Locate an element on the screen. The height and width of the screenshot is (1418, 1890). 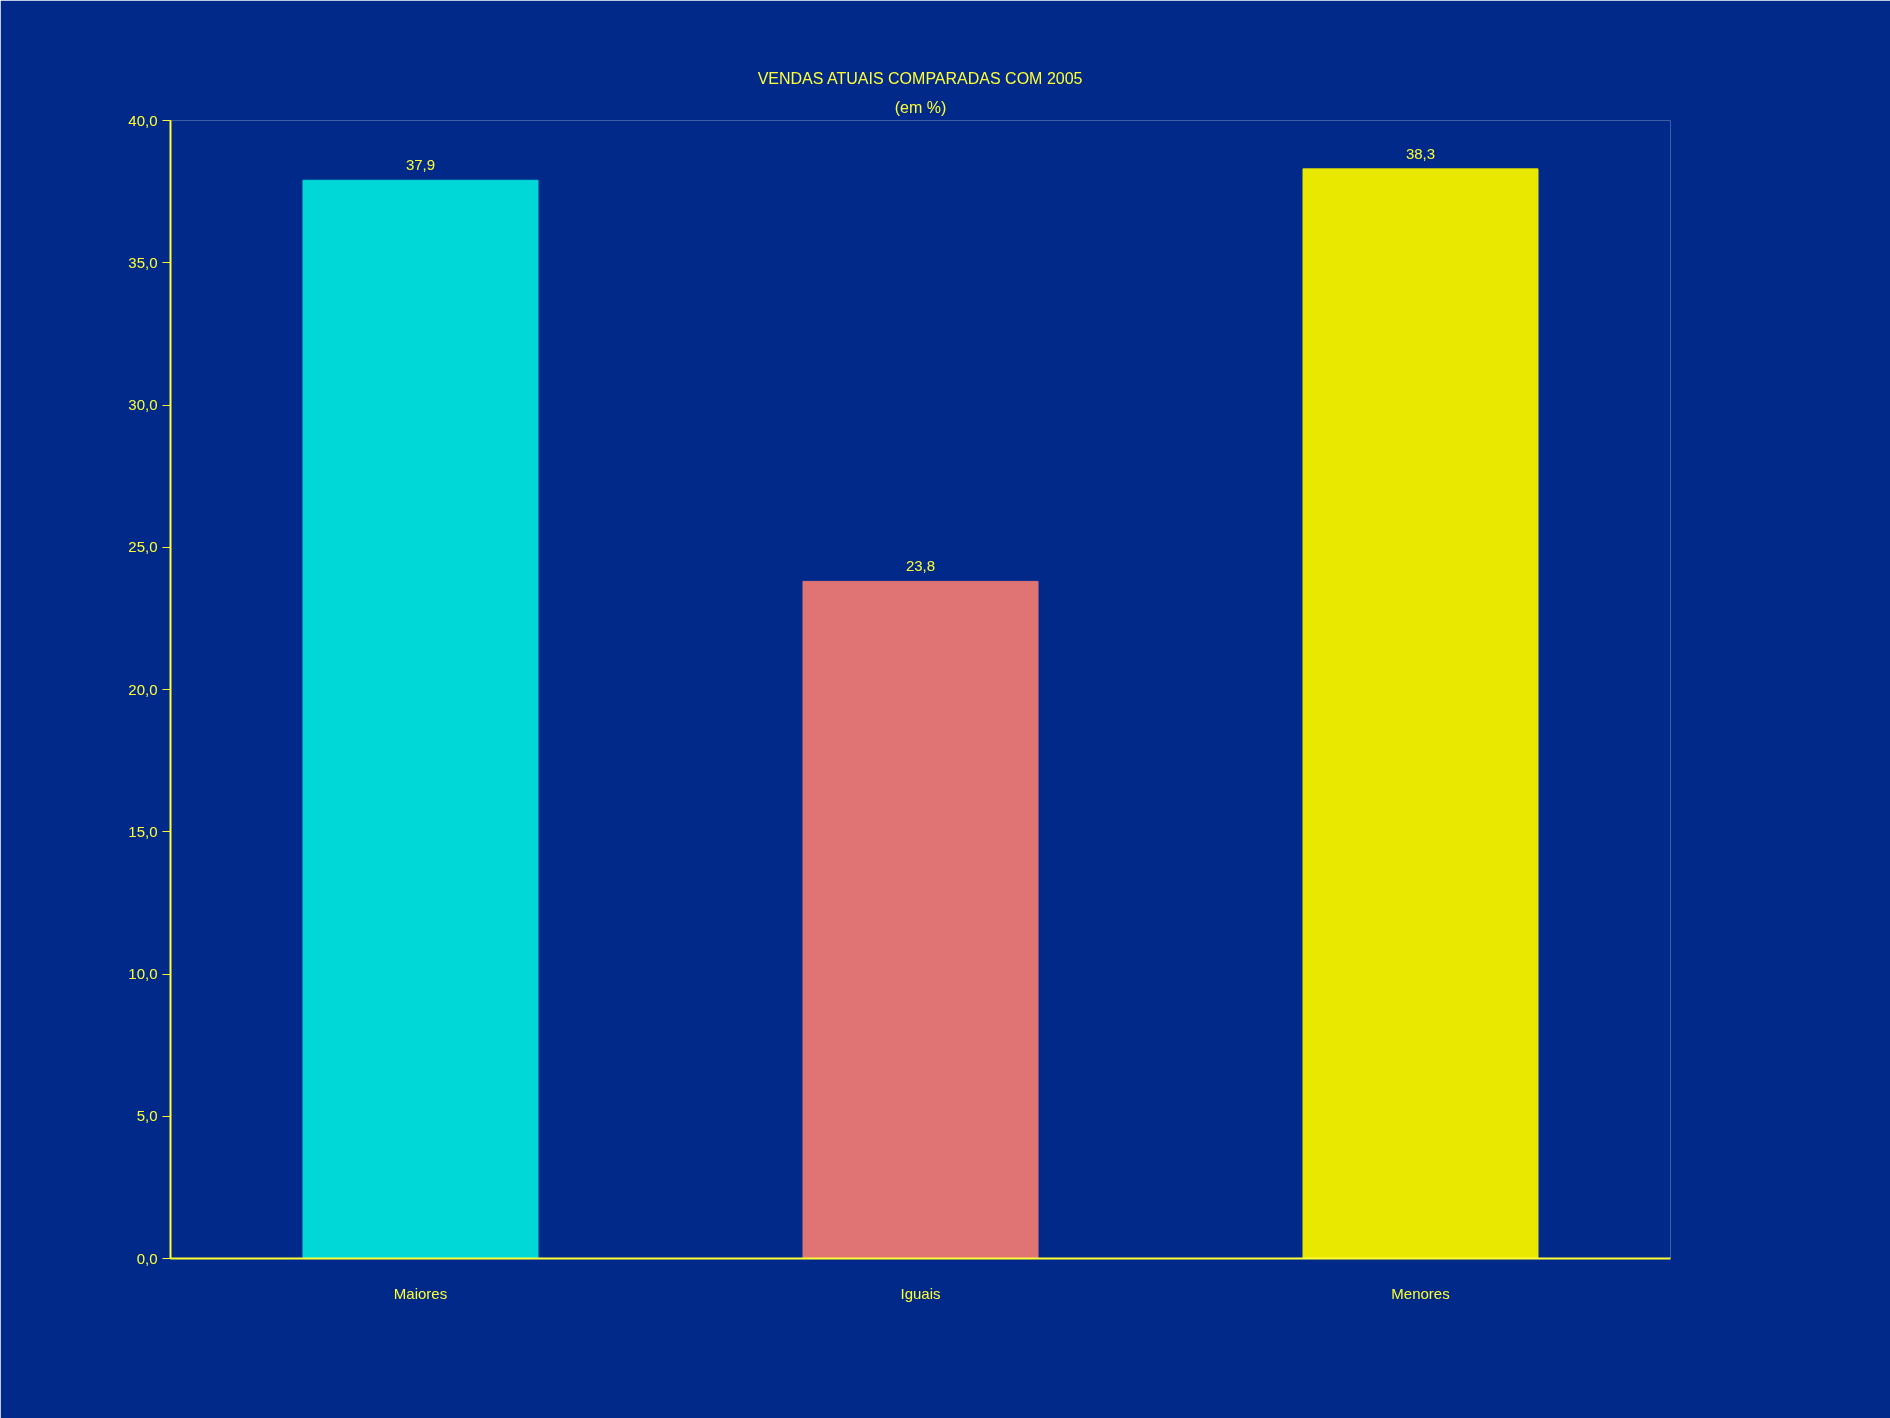
chart-title: VENDAS ATUAIS COMPARADAS COM 2005 is located at coordinates (920, 78).